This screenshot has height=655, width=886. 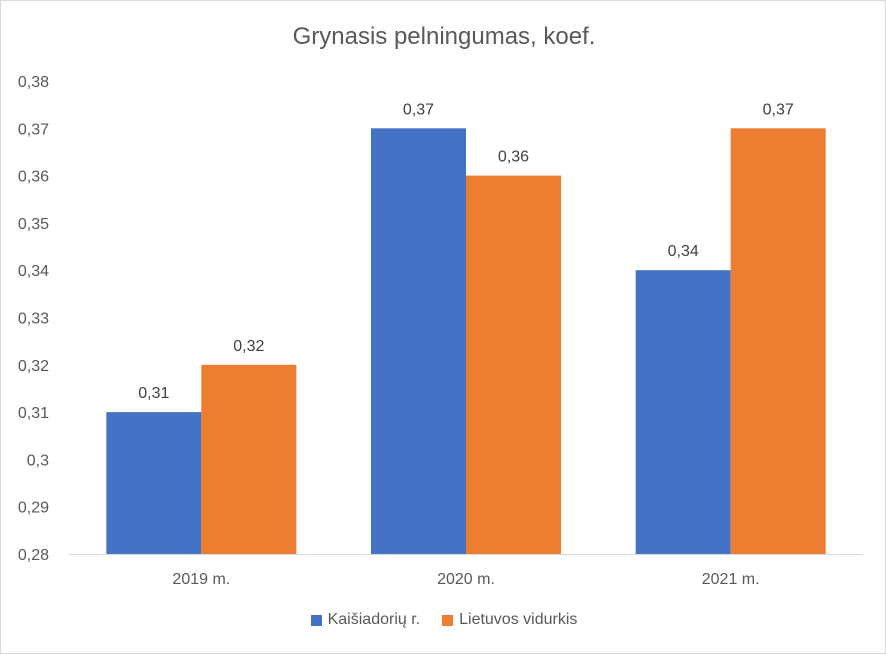 What do you see at coordinates (518, 619) in the screenshot?
I see `legend-label-series-2: Lietuvos vidurkis` at bounding box center [518, 619].